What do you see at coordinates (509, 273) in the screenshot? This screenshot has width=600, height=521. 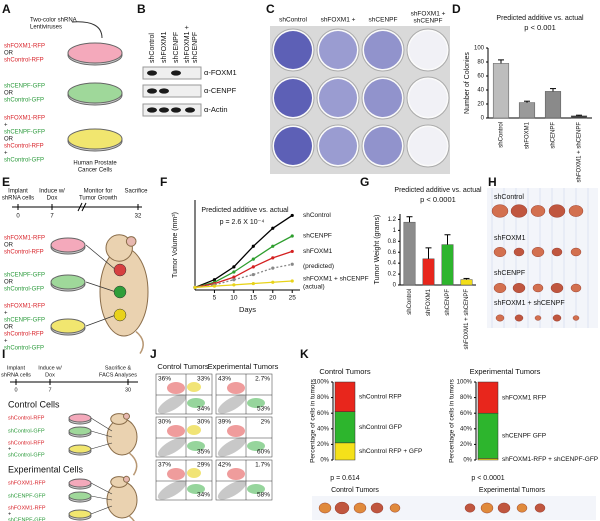 I see `photo-label: shCENPF` at bounding box center [509, 273].